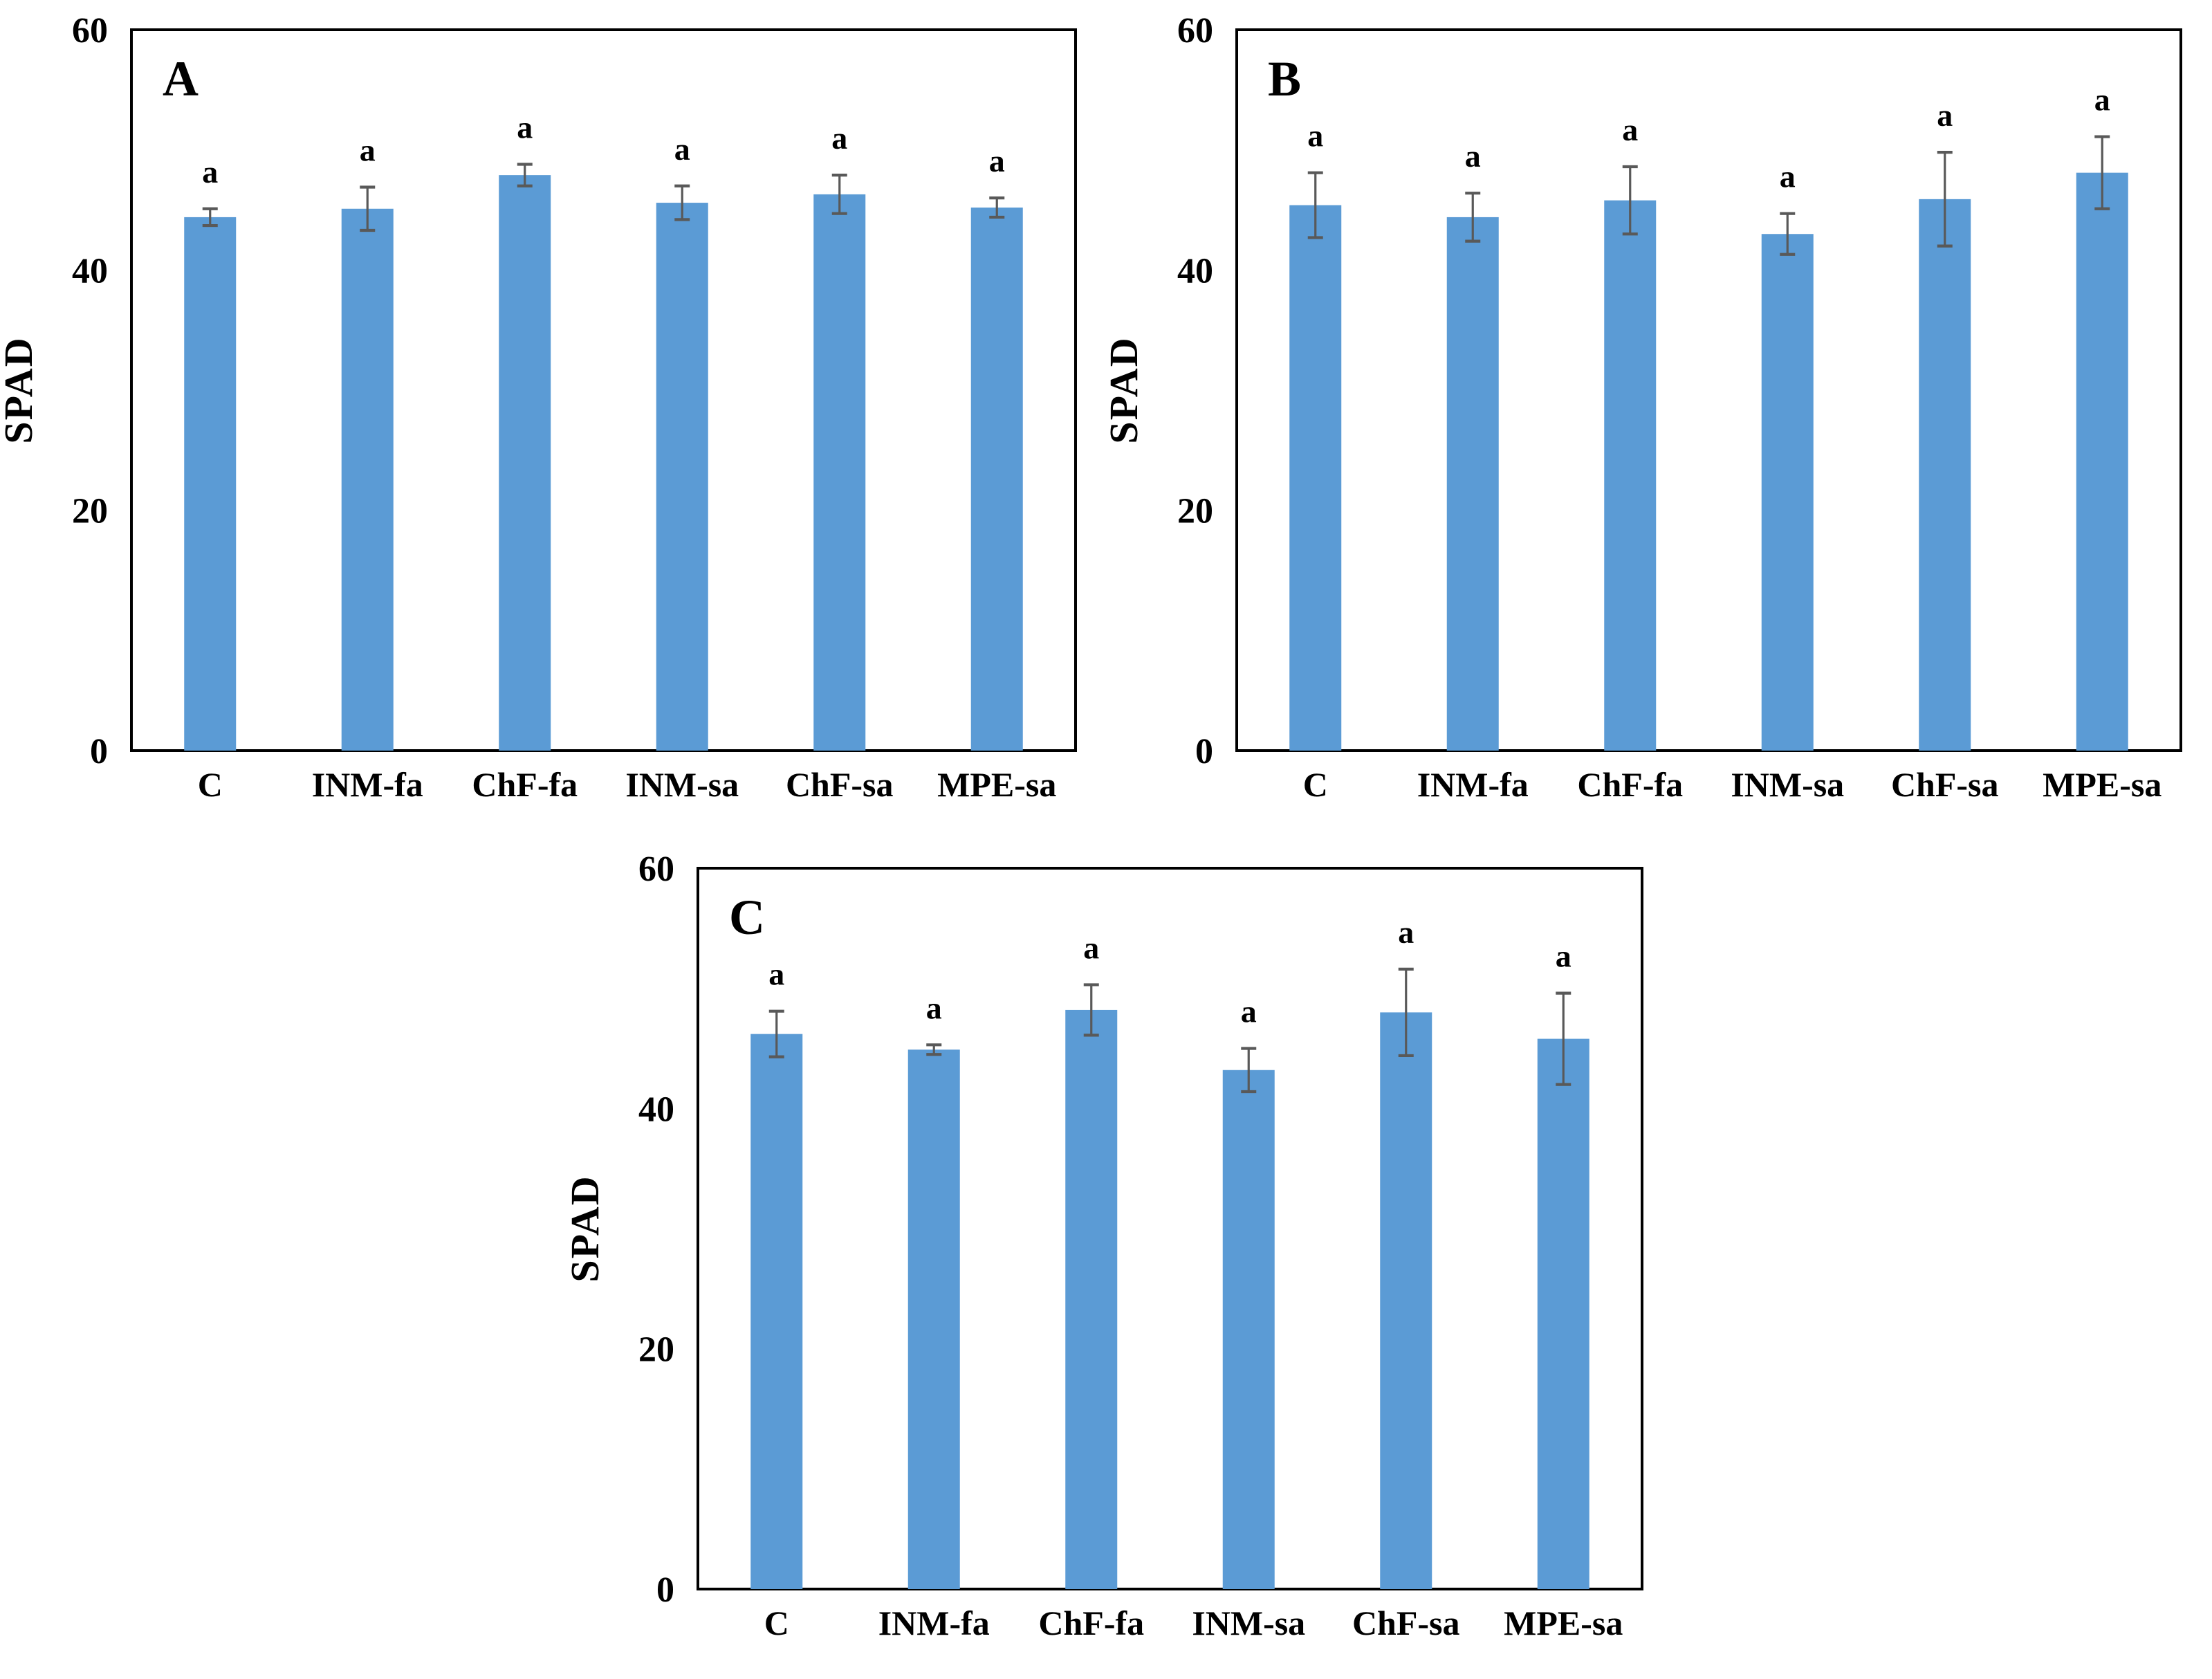 This screenshot has height=1679, width=2212. I want to click on panel-letter: A, so click(181, 79).